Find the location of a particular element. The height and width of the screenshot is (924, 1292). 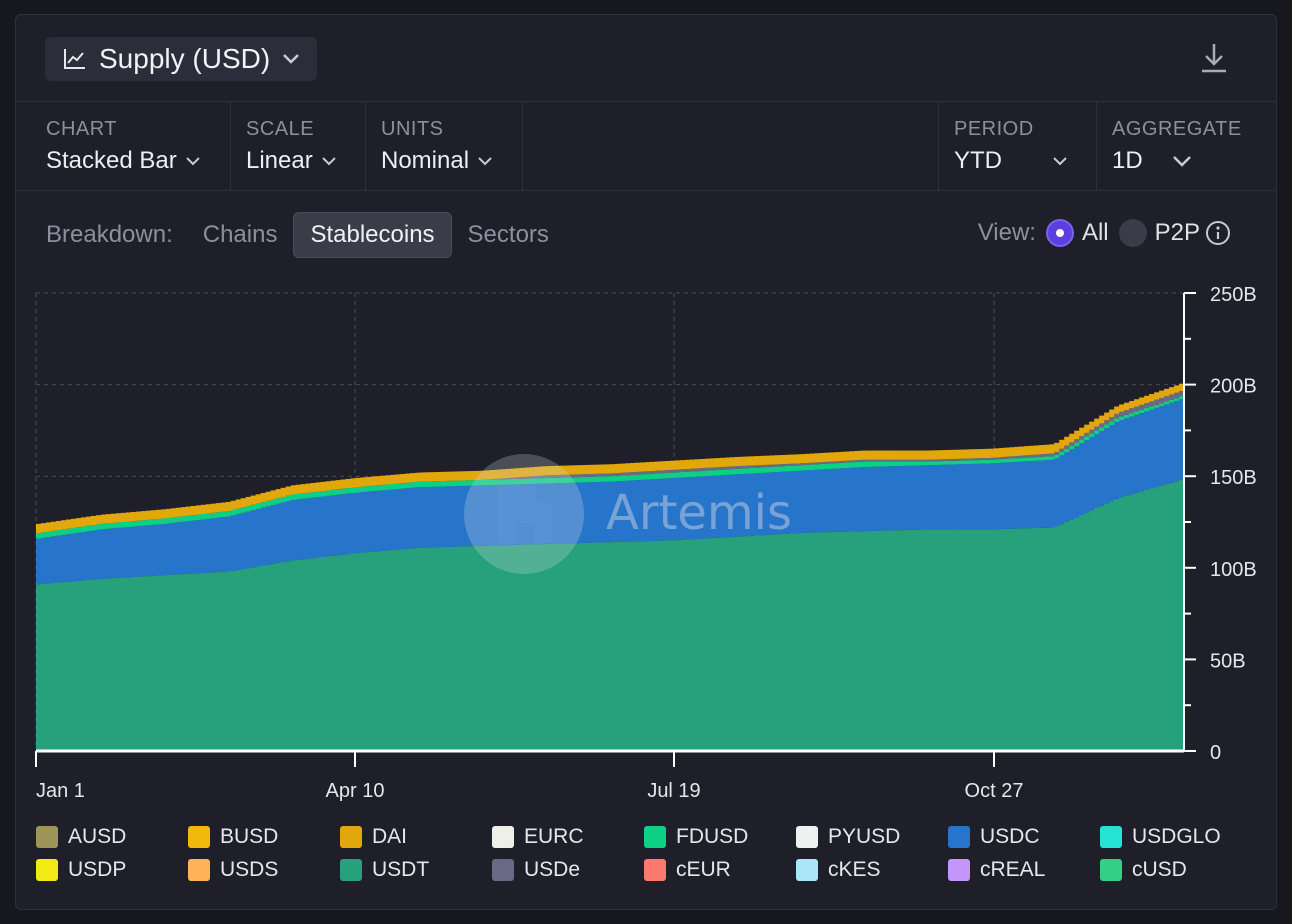

tab-sectors: Sectors is located at coordinates (508, 234).